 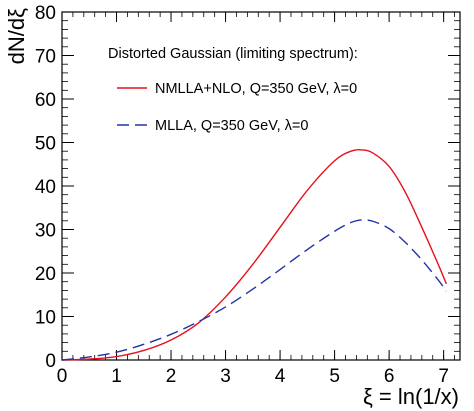 I want to click on y-tick-label: 80, so click(x=45, y=13).